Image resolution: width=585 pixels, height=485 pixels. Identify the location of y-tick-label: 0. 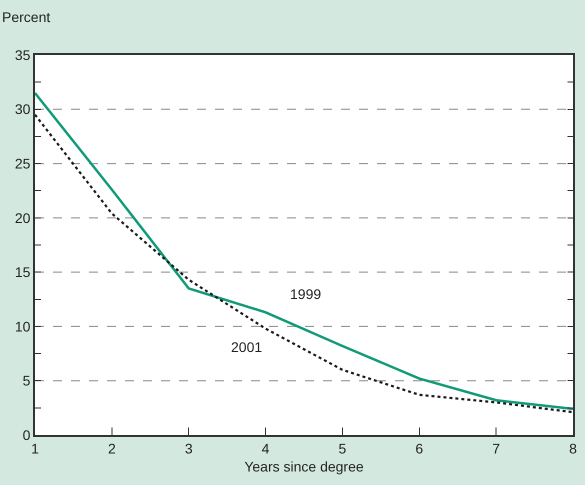
(26, 434).